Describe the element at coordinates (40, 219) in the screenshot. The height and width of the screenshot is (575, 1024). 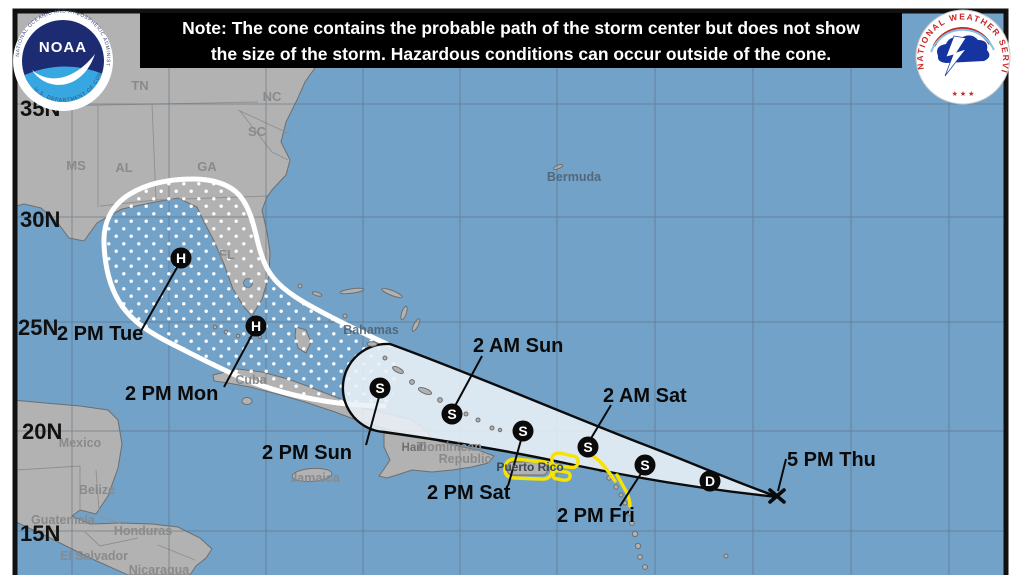
I see `lat-label-30N: 30N` at that location.